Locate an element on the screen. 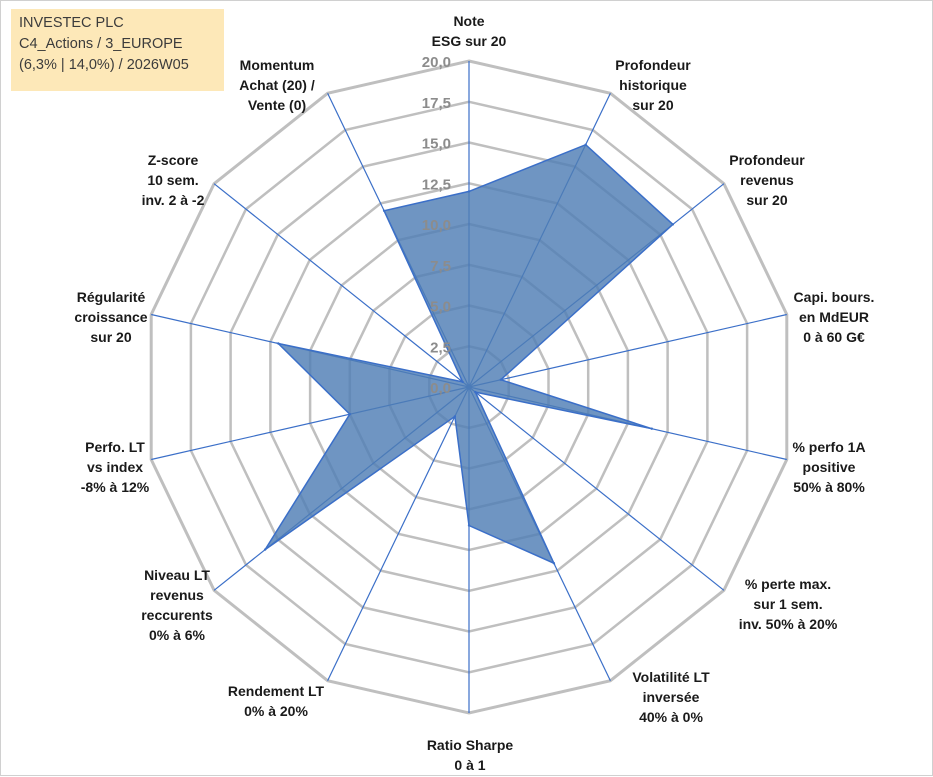 The image size is (933, 777). company-name: INVESTEC PLC is located at coordinates (71, 23).